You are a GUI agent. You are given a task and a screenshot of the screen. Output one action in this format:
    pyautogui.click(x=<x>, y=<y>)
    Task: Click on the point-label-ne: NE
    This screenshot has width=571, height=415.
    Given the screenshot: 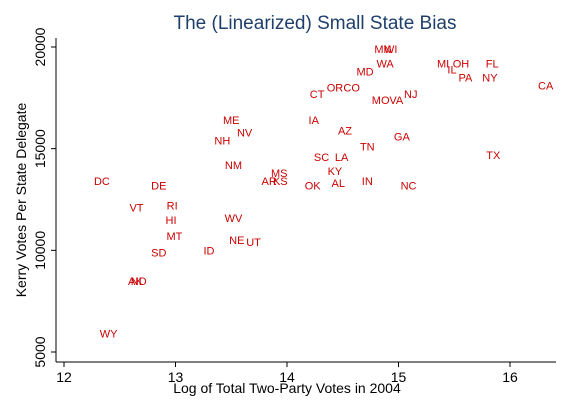 What is the action you would take?
    pyautogui.click(x=236, y=241)
    